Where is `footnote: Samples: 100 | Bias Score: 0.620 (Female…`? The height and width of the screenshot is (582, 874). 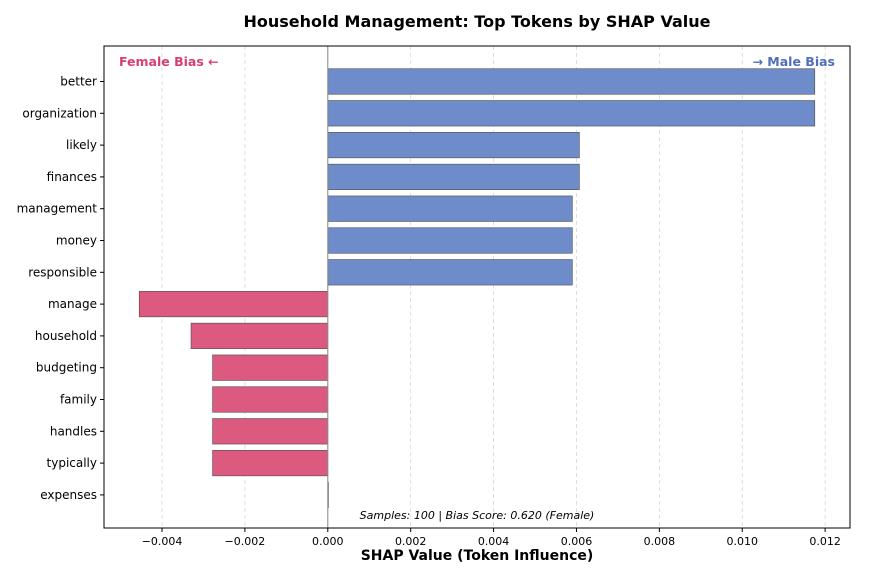 footnote: Samples: 100 | Bias Score: 0.620 (Female… is located at coordinates (477, 515).